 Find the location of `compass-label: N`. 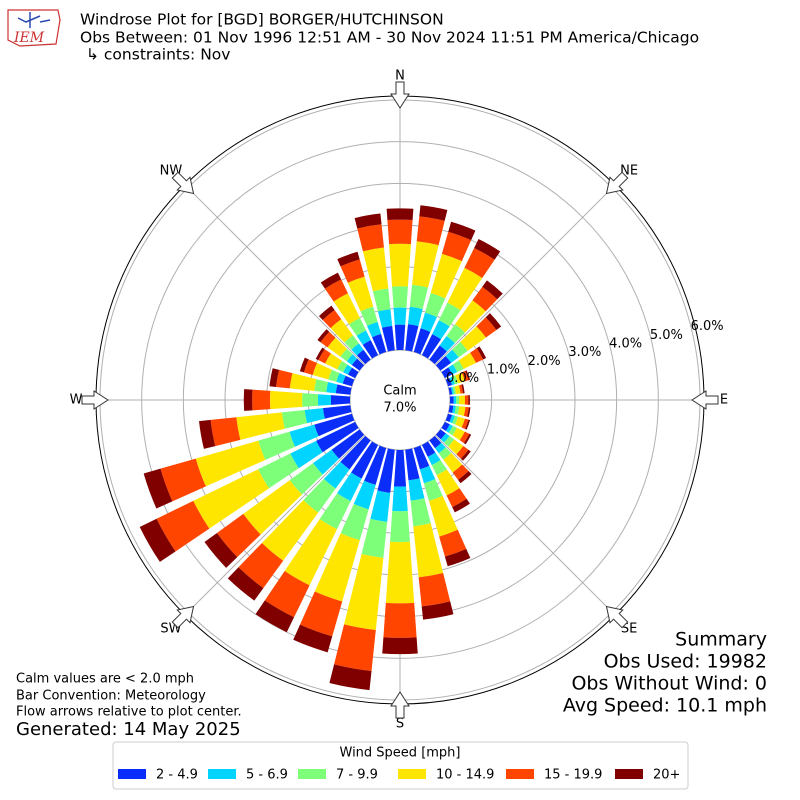

compass-label: N is located at coordinates (400, 76).